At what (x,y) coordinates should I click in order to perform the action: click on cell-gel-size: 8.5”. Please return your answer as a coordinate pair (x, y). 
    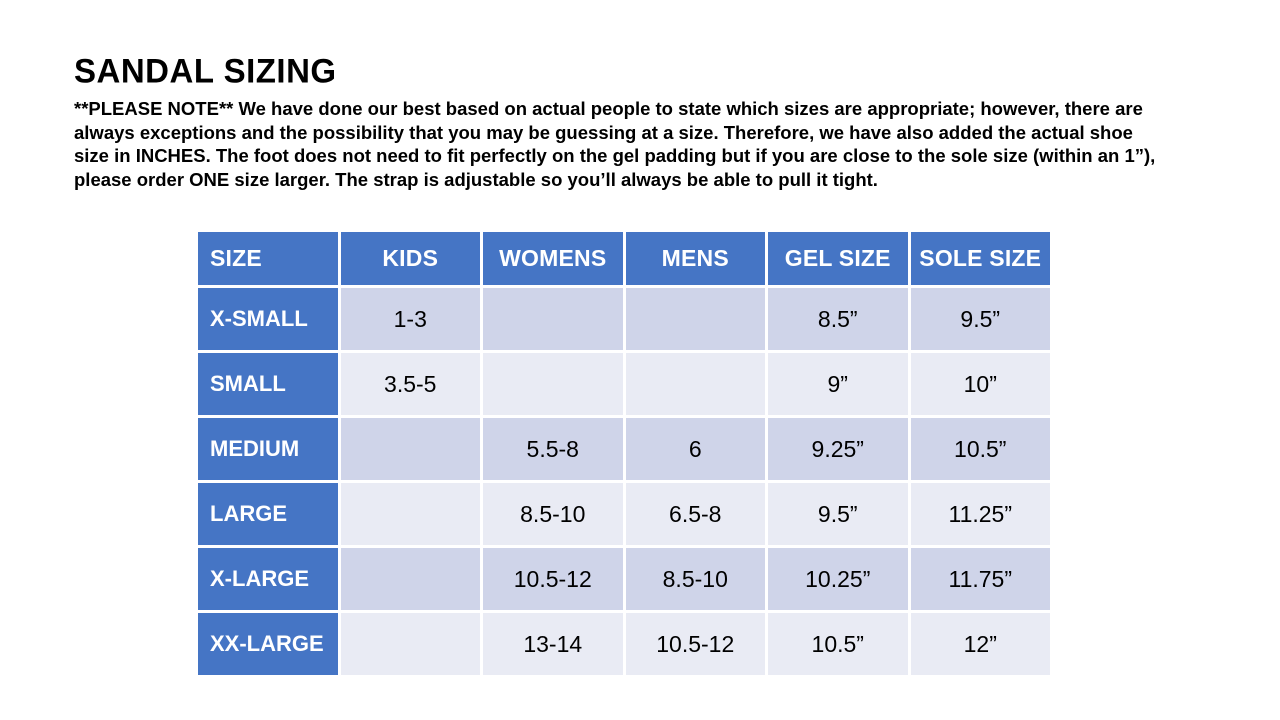
    Looking at the image, I should click on (838, 319).